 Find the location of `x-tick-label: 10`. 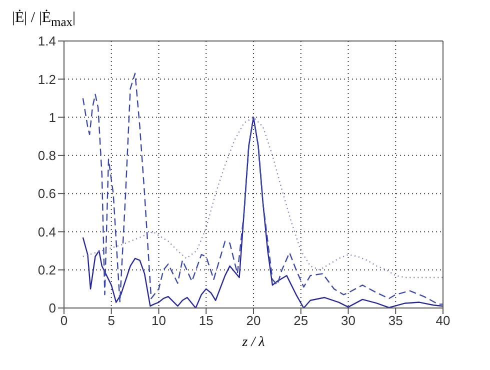

x-tick-label: 10 is located at coordinates (159, 320).